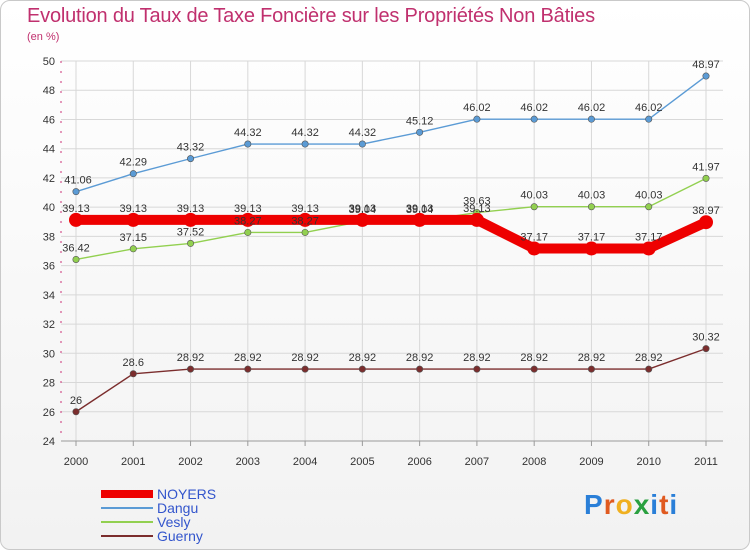 The width and height of the screenshot is (750, 550). I want to click on legend-swatch-vesly, so click(127, 522).